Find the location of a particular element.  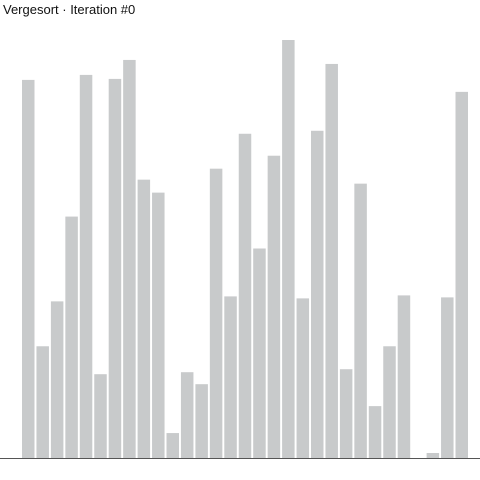

iteration-title: Vergesort · Iteration #0 is located at coordinates (69, 9).